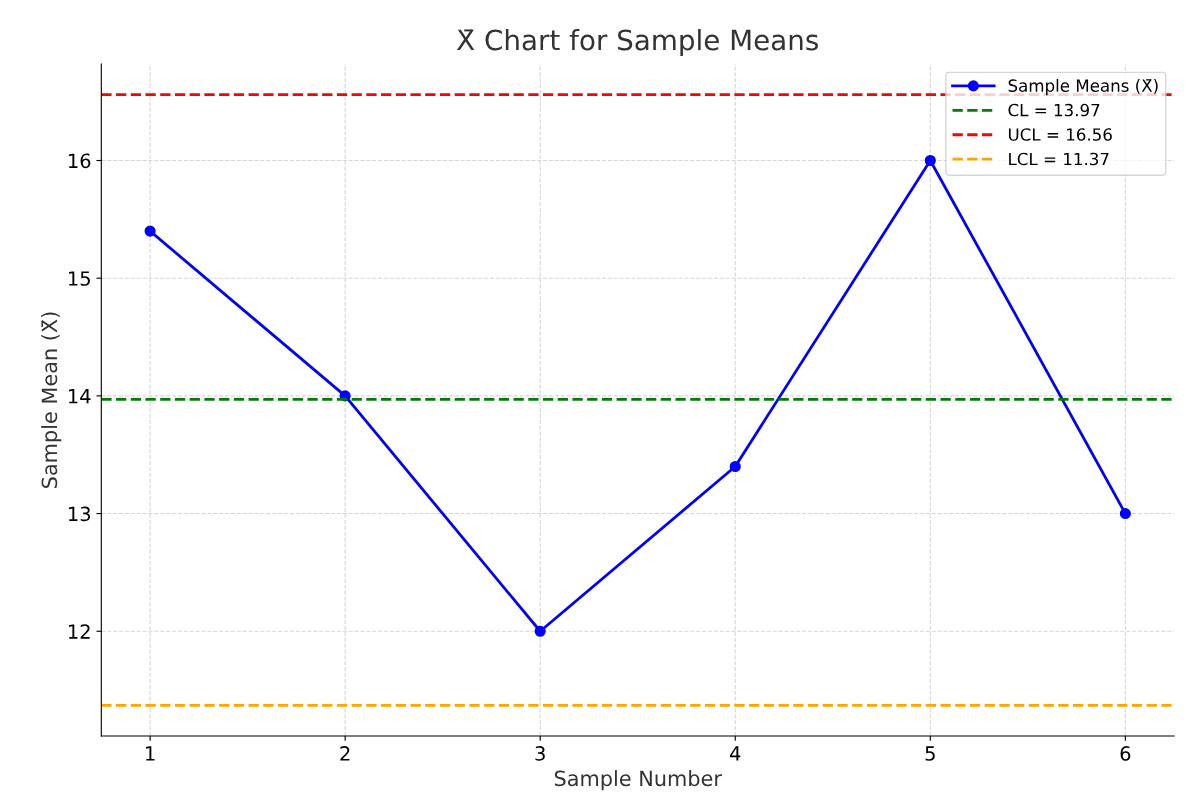  What do you see at coordinates (1083, 87) in the screenshot?
I see `legend-label: Sample Means (X̄)` at bounding box center [1083, 87].